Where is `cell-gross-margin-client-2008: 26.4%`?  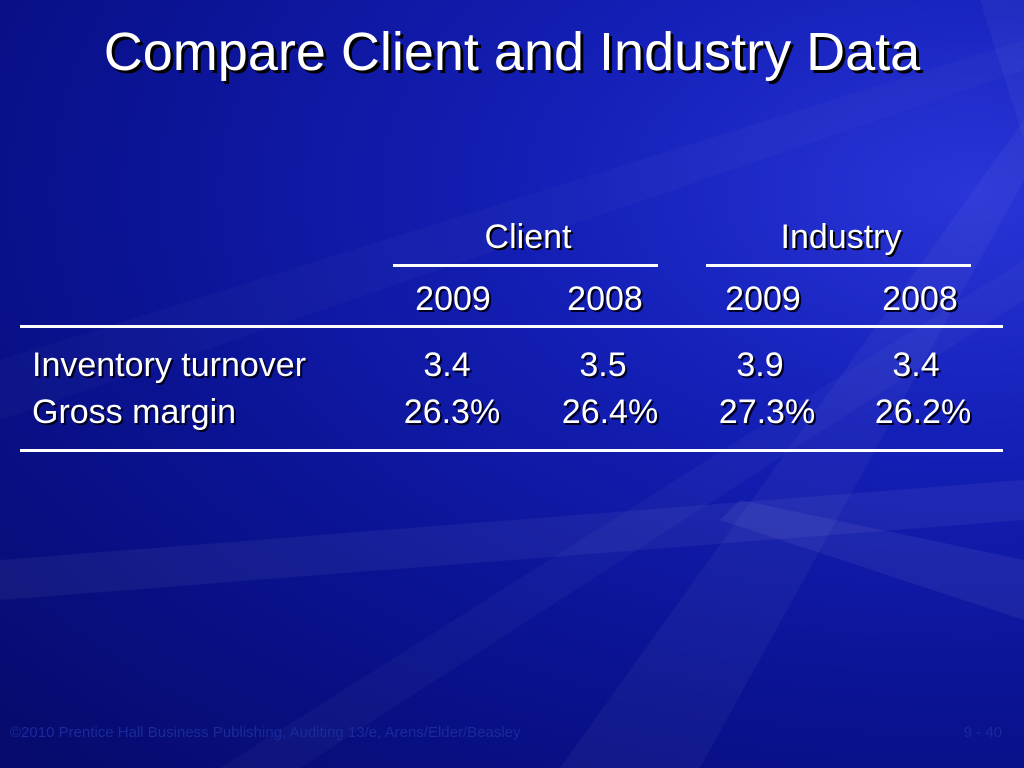 cell-gross-margin-client-2008: 26.4% is located at coordinates (610, 412).